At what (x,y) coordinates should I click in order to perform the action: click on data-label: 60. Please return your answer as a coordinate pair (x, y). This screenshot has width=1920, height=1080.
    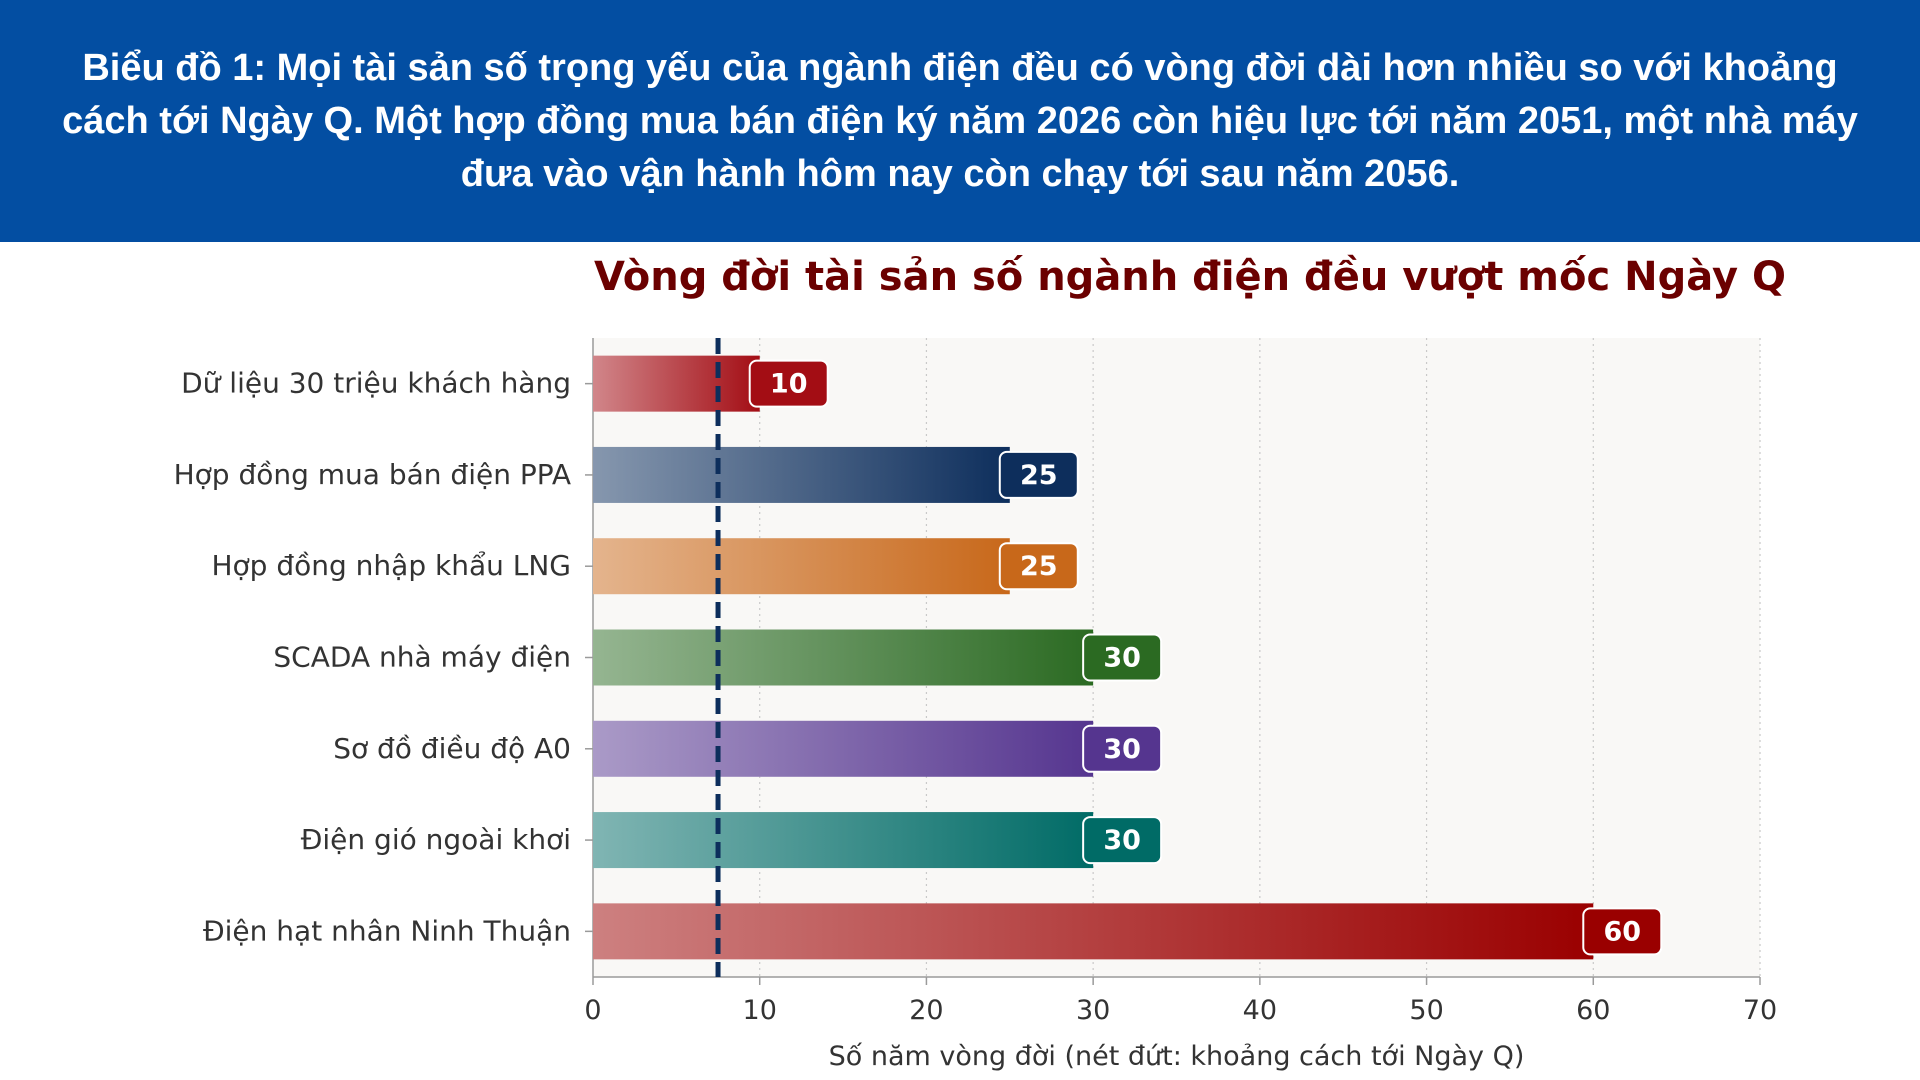
    Looking at the image, I should click on (1622, 931).